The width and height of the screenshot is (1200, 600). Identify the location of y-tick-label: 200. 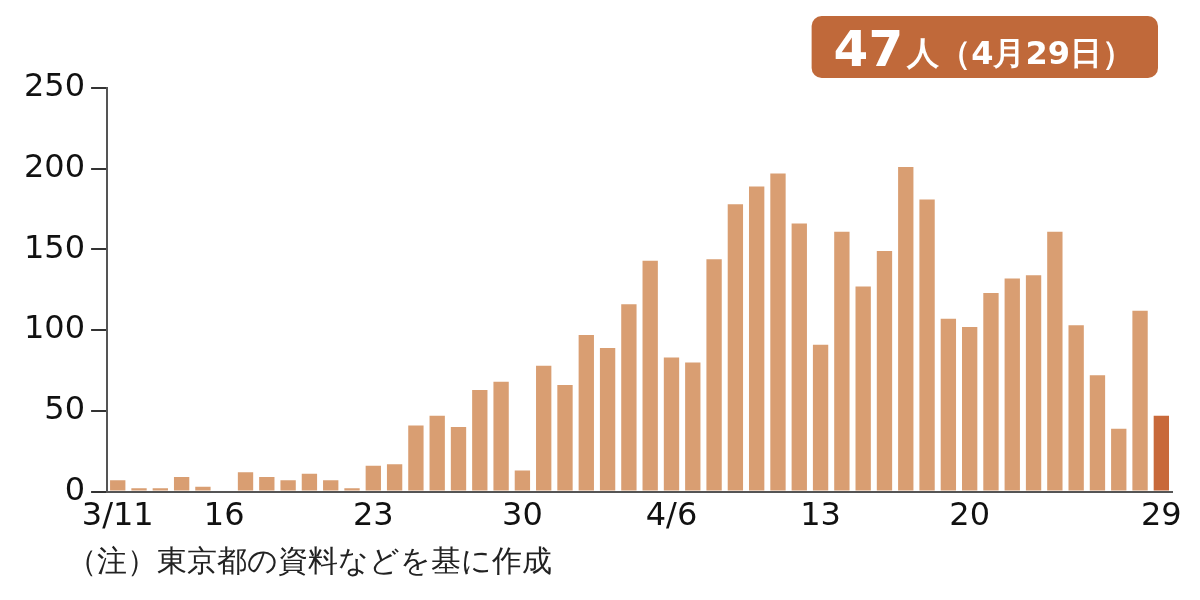
(55, 166).